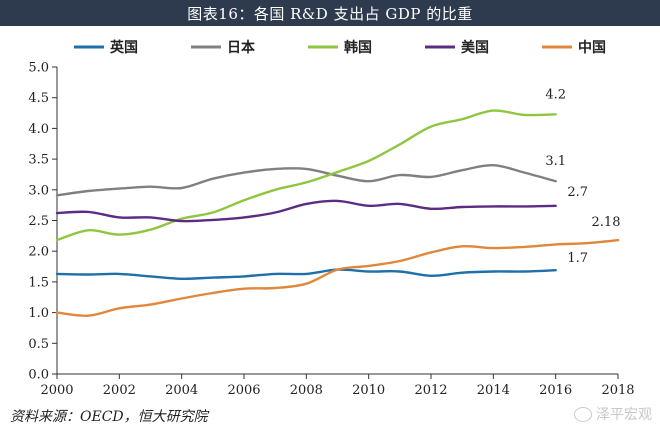 This screenshot has height=432, width=660. What do you see at coordinates (38, 313) in the screenshot?
I see `y-tick-label: 1.0` at bounding box center [38, 313].